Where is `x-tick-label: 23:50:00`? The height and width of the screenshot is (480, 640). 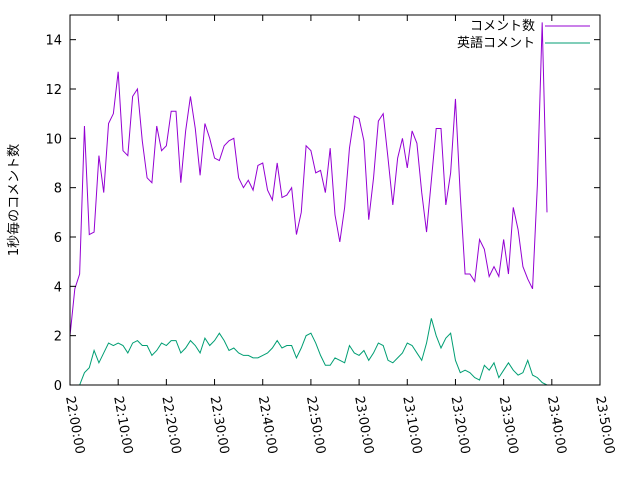 x-tick-label: 23:50:00 is located at coordinates (604, 425).